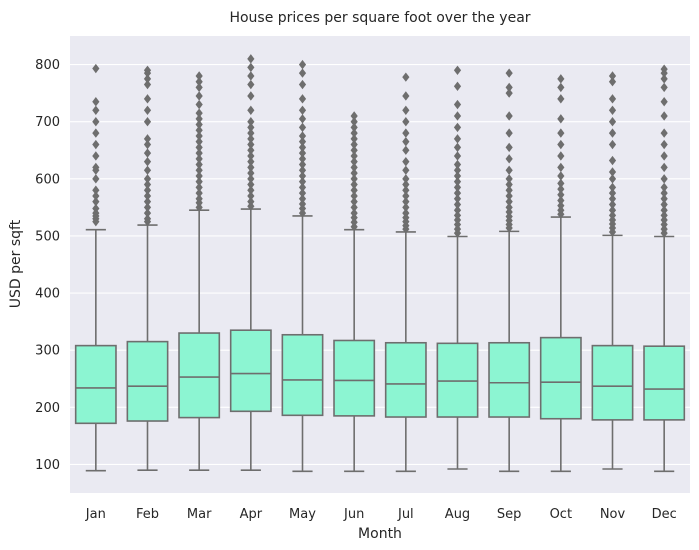 Image resolution: width=699 pixels, height=550 pixels. What do you see at coordinates (612, 270) in the screenshot?
I see `box-nov` at bounding box center [612, 270].